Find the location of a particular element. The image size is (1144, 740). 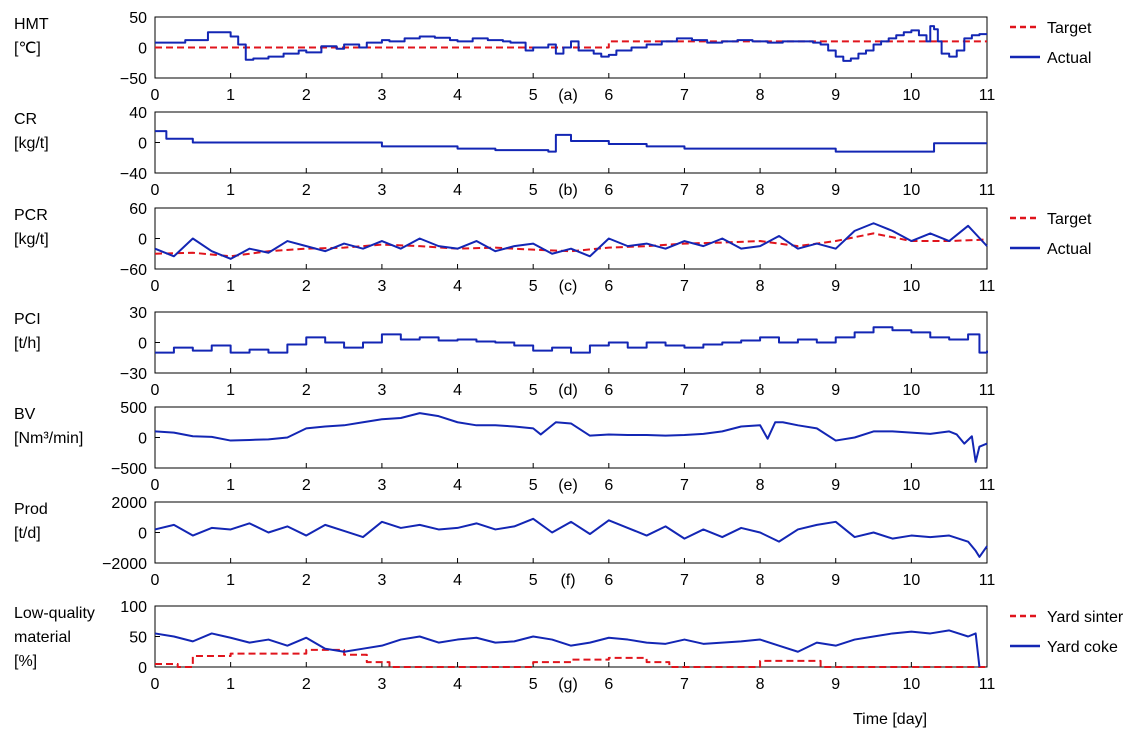

y-axis-label: [%] is located at coordinates (25, 661).